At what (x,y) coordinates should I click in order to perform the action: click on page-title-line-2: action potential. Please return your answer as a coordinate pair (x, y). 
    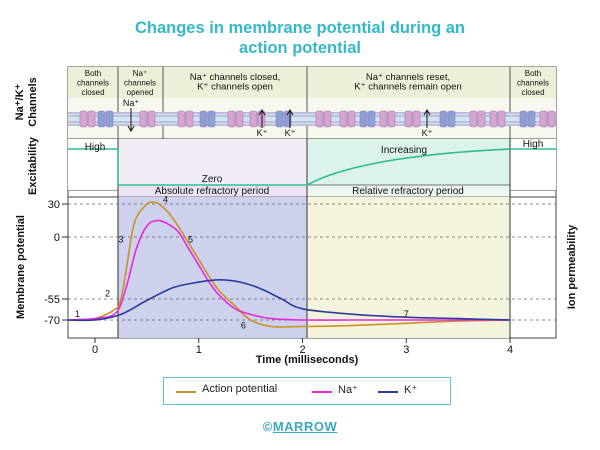
    Looking at the image, I should click on (300, 48).